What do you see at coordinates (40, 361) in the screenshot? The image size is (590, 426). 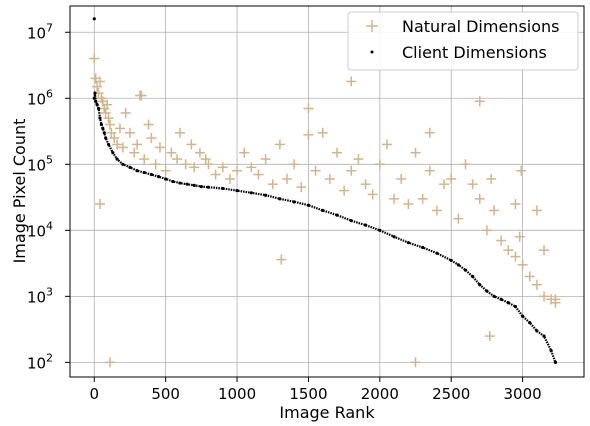 I see `y-tick-label: 10²` at bounding box center [40, 361].